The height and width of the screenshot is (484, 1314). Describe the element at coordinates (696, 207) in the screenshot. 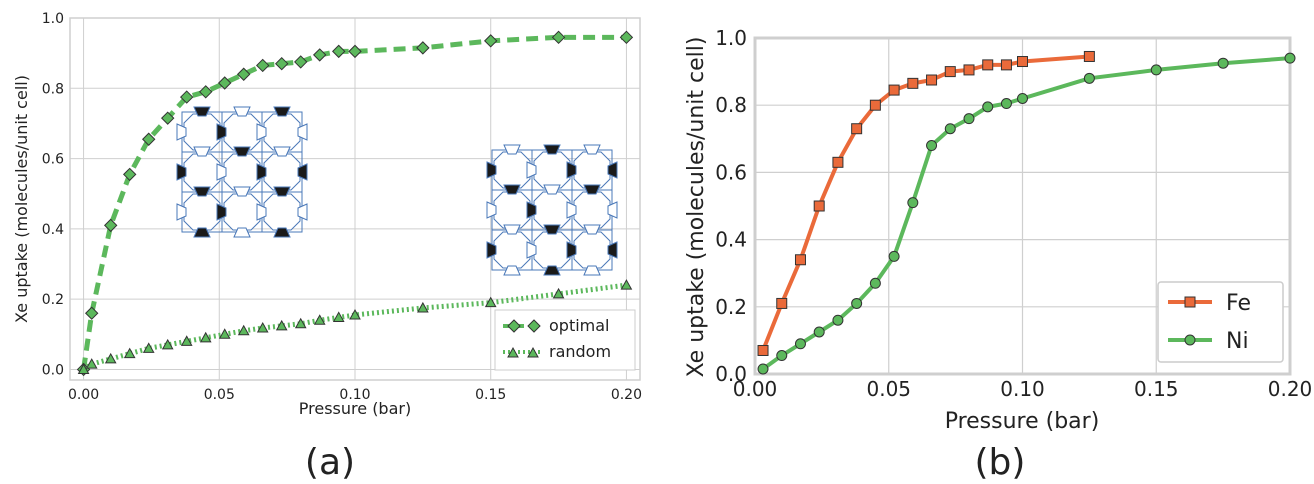

I see `y-axis-label-b: Xe uptake (molecules/unit cell)` at that location.